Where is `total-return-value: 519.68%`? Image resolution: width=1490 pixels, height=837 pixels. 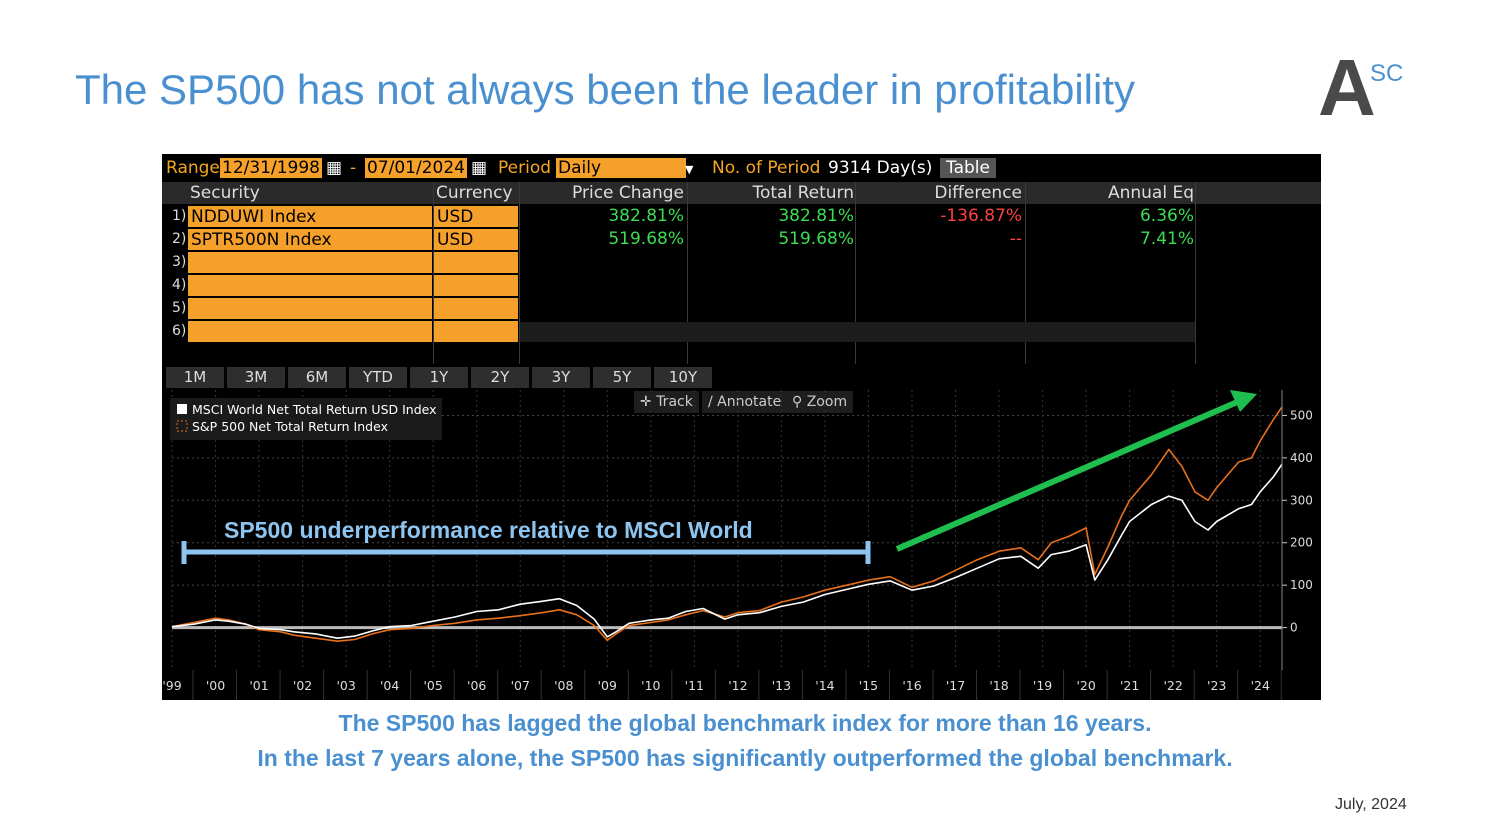 total-return-value: 519.68% is located at coordinates (816, 239).